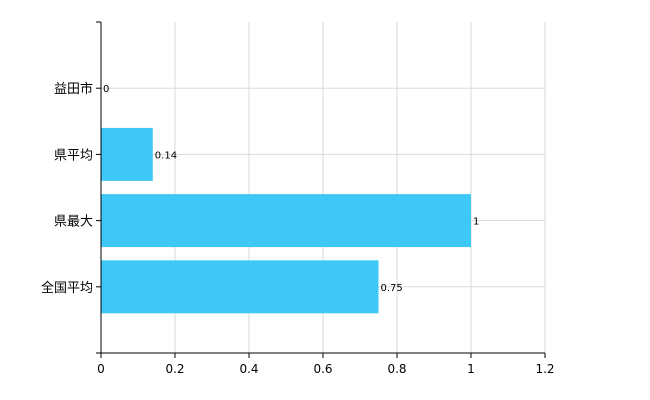 This screenshot has height=400, width=650. Describe the element at coordinates (476, 222) in the screenshot. I see `data-label: 1` at that location.